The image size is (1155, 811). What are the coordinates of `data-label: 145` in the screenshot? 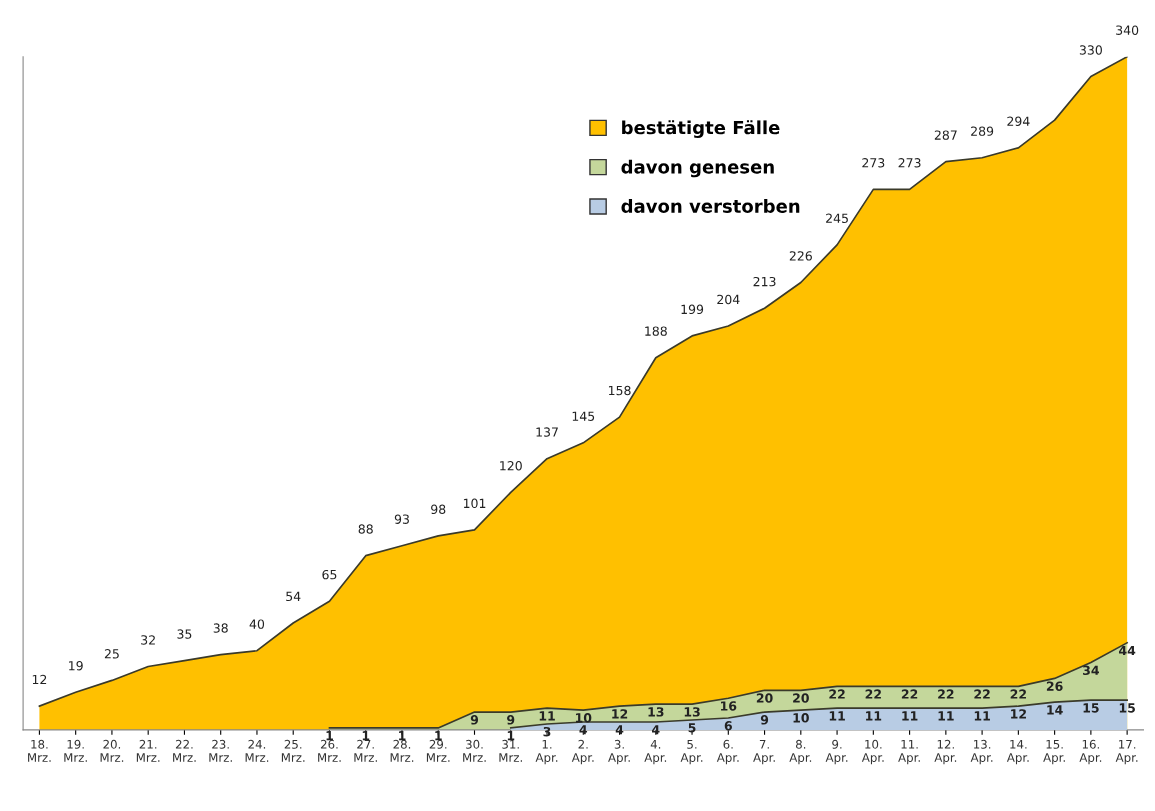 It's located at (583, 416).